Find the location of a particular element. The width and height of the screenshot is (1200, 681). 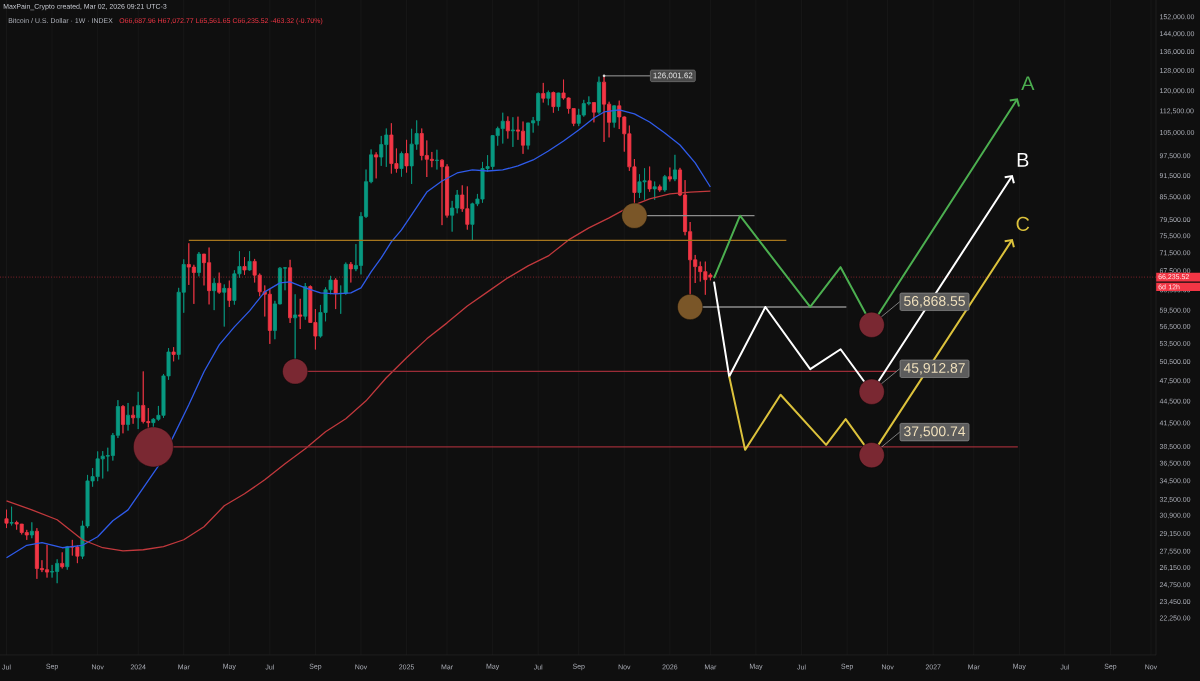

data-label: 56,868.55 is located at coordinates (934, 302).